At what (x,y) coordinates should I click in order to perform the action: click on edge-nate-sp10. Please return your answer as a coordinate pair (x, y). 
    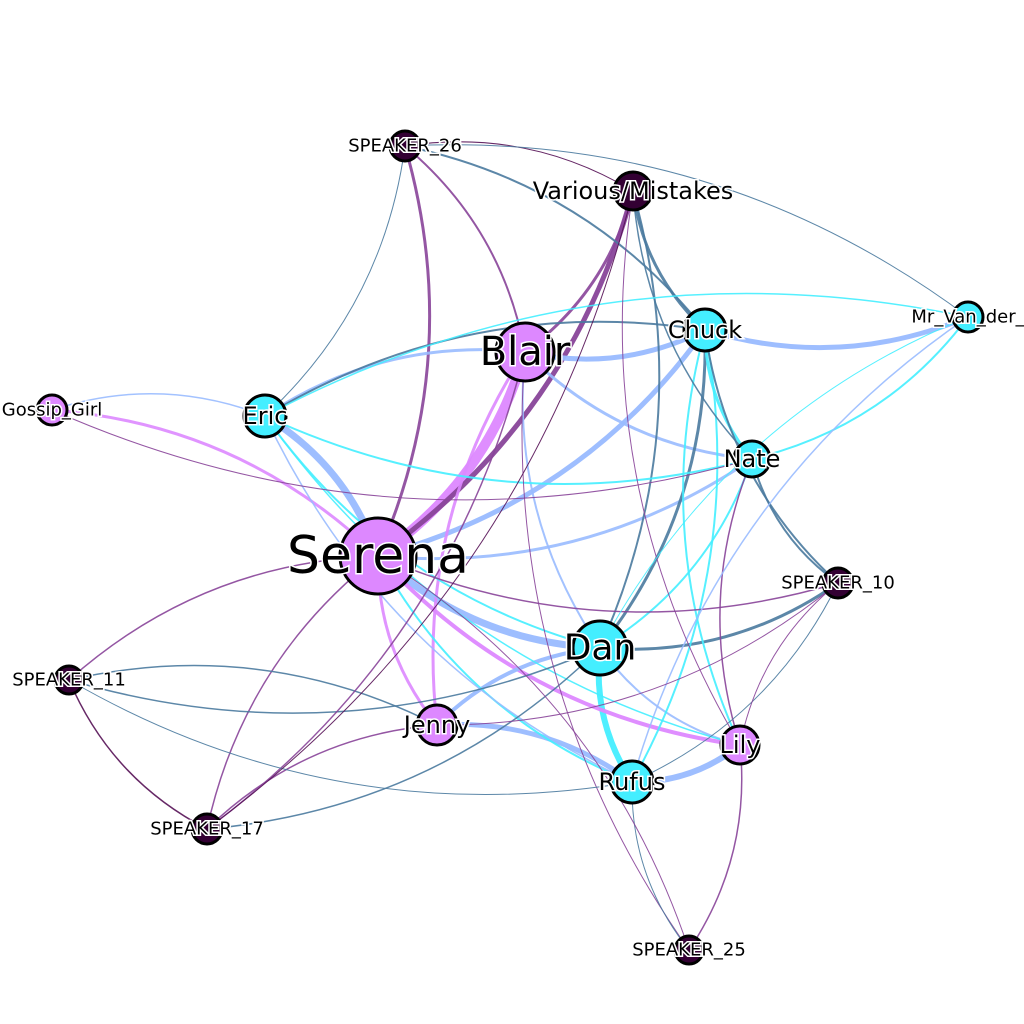
    Looking at the image, I should click on (795, 521).